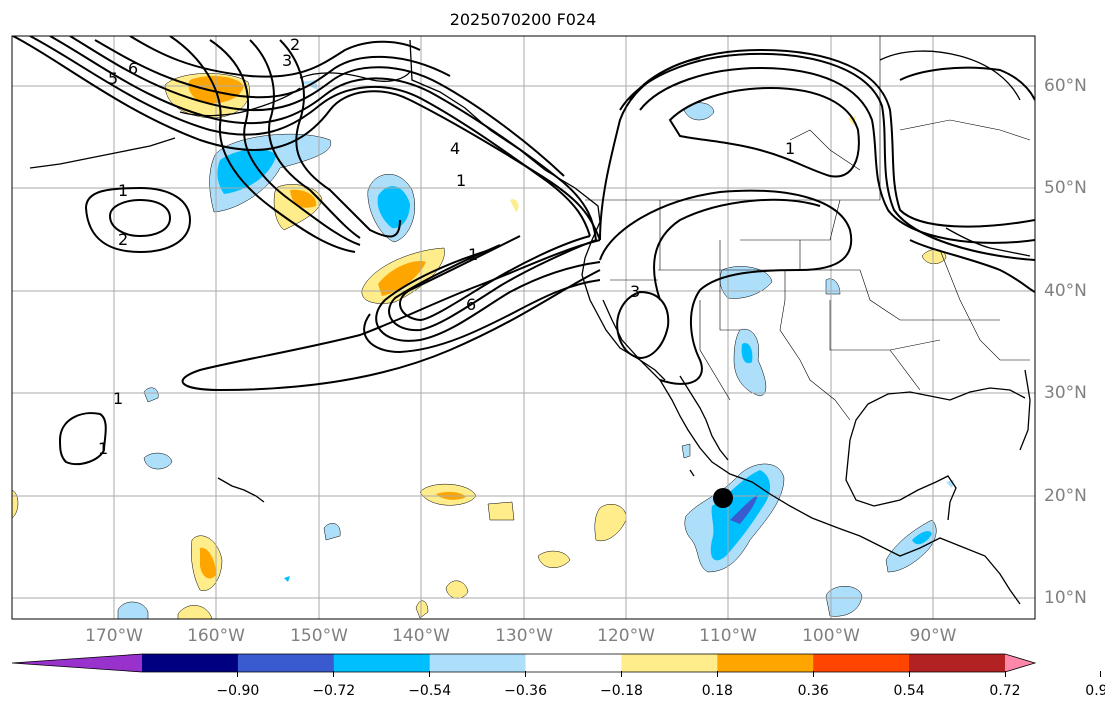  Describe the element at coordinates (1065, 86) in the screenshot. I see `lat-label: 60°N` at that location.